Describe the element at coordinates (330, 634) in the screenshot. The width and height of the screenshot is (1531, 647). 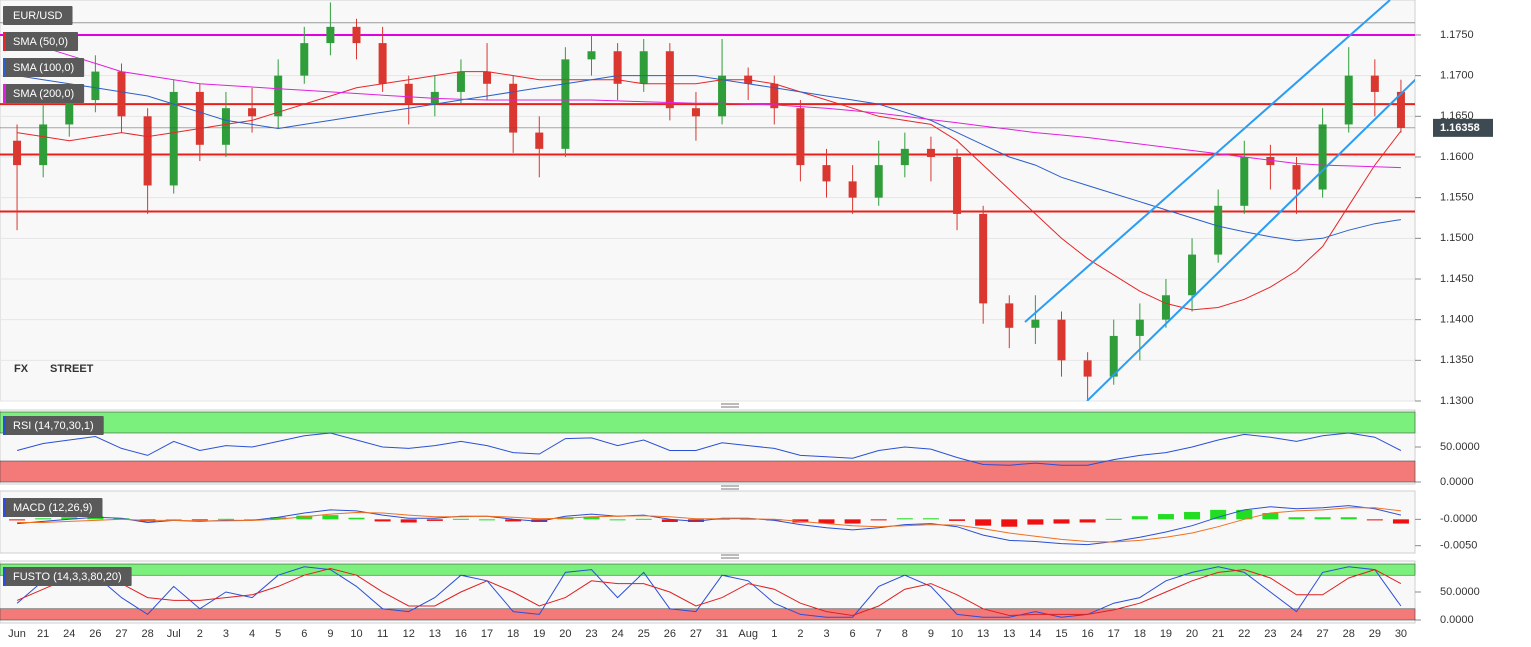
I see `x-tick-label: 9` at that location.